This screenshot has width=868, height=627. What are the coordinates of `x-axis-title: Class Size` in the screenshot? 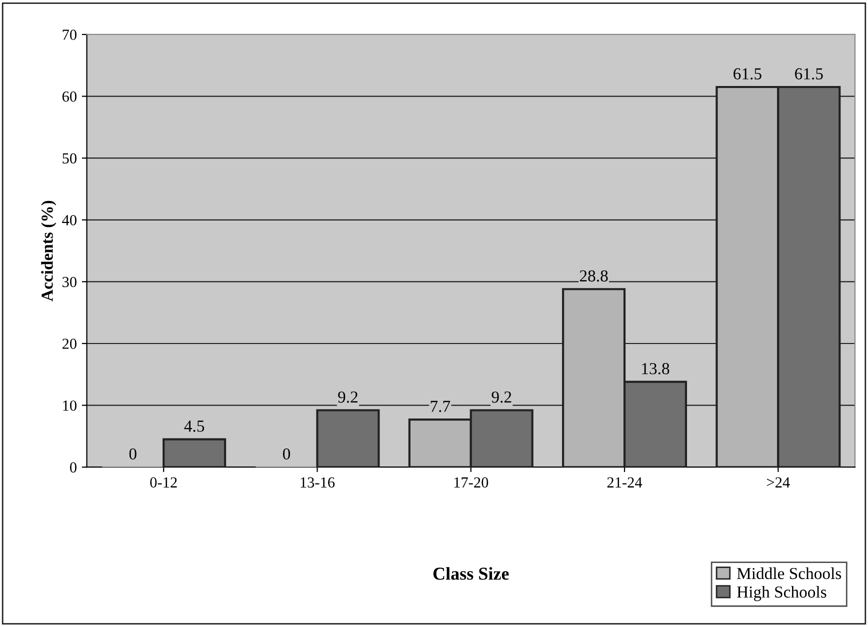 It's located at (471, 573).